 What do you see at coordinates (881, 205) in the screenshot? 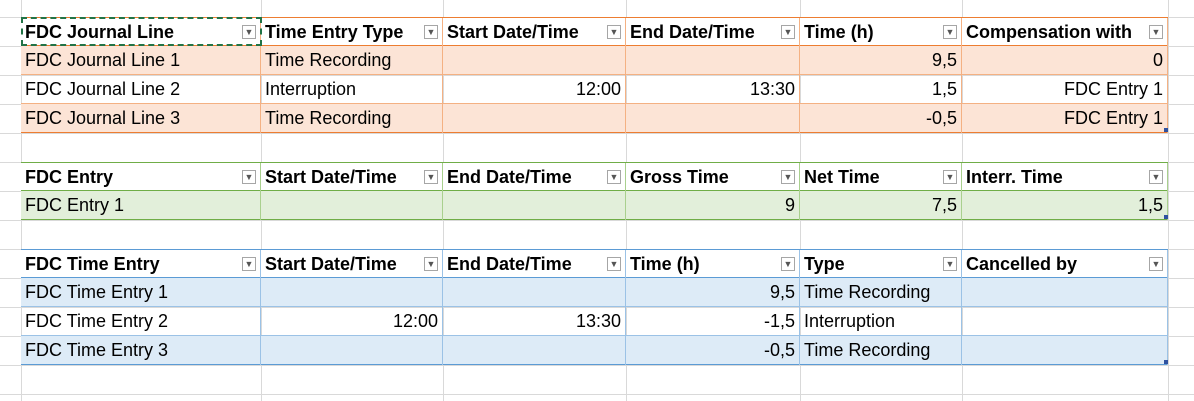
I see `table-cell: 7,5` at bounding box center [881, 205].